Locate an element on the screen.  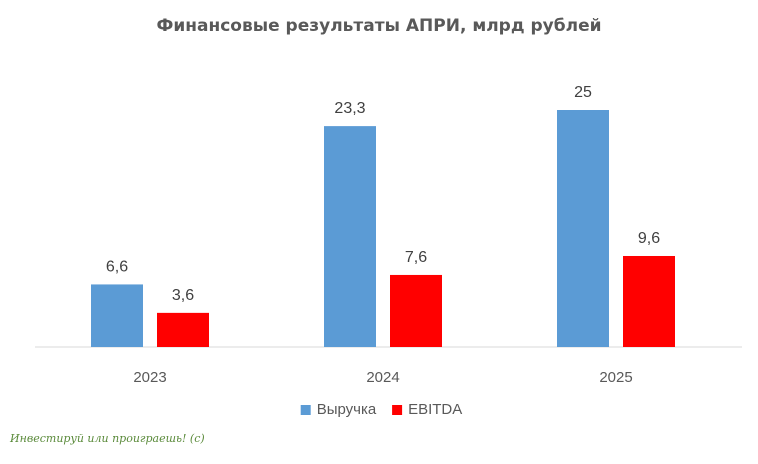
legend-swatch-ebitda is located at coordinates (397, 410).